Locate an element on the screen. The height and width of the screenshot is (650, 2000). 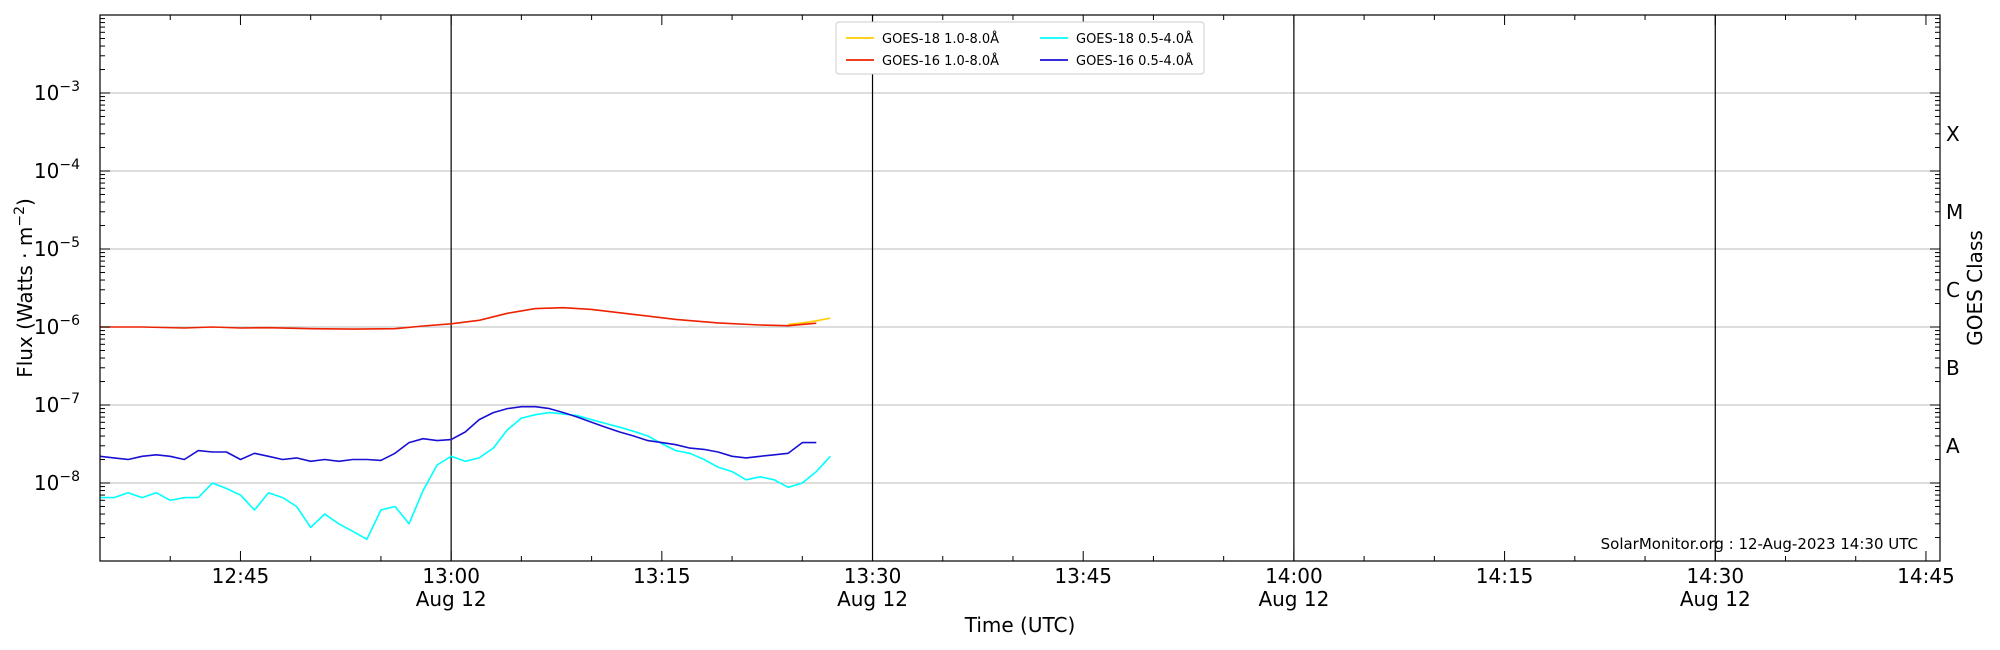
y-tick-exponent: −5 is located at coordinates (69, 243).